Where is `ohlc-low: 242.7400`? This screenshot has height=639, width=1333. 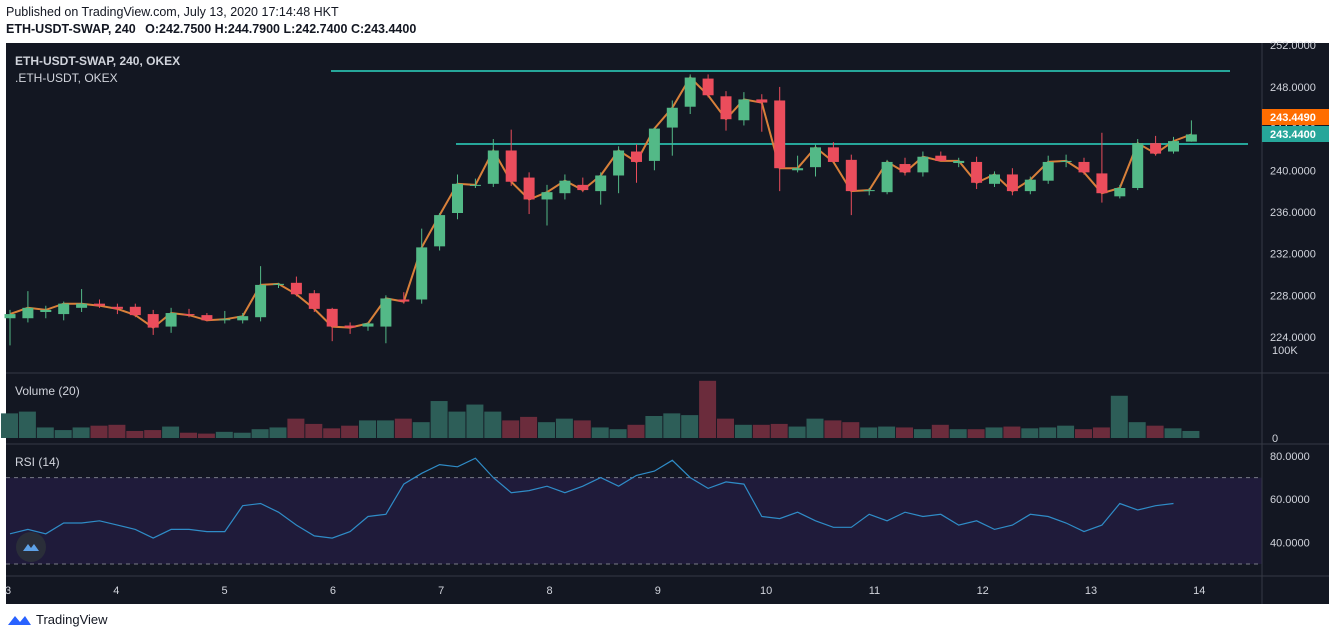 ohlc-low: 242.7400 is located at coordinates (321, 29).